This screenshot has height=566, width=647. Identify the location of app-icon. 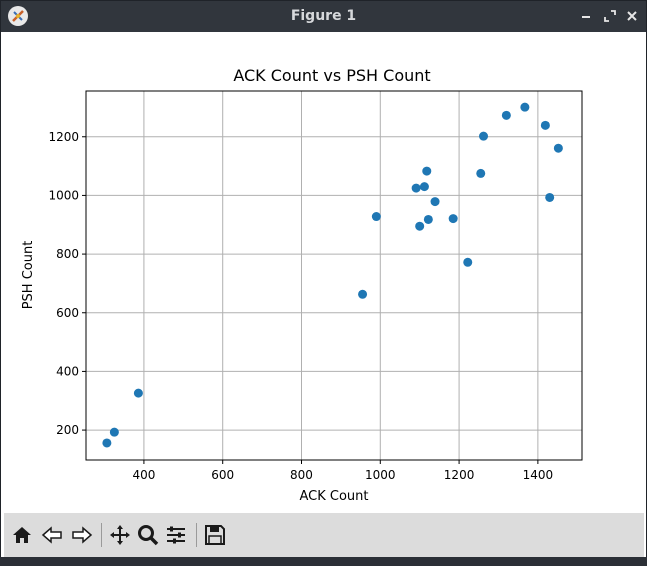
(18, 16).